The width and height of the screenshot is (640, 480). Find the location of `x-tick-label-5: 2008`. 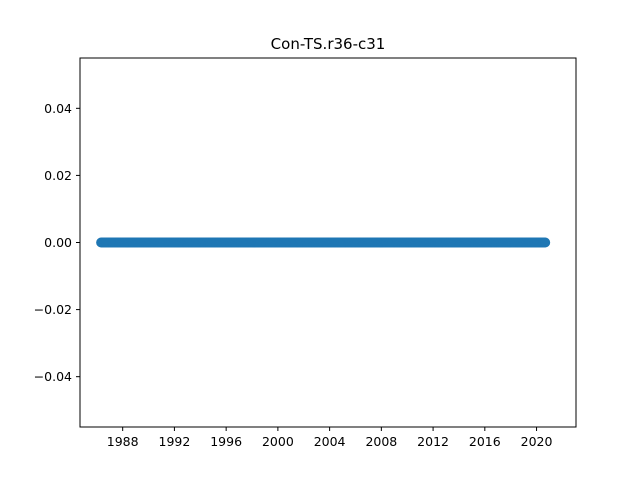

x-tick-label-5: 2008 is located at coordinates (381, 441).